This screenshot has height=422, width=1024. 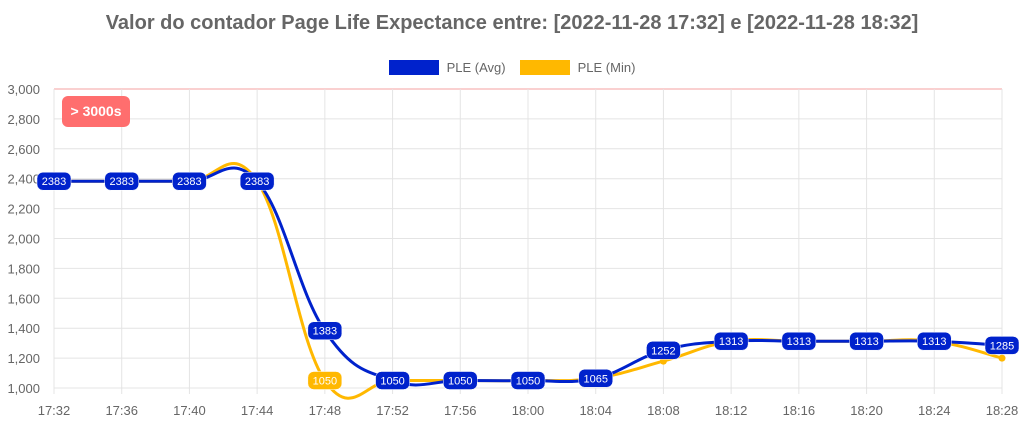 What do you see at coordinates (257, 410) in the screenshot?
I see `x-tick-label: 17:44` at bounding box center [257, 410].